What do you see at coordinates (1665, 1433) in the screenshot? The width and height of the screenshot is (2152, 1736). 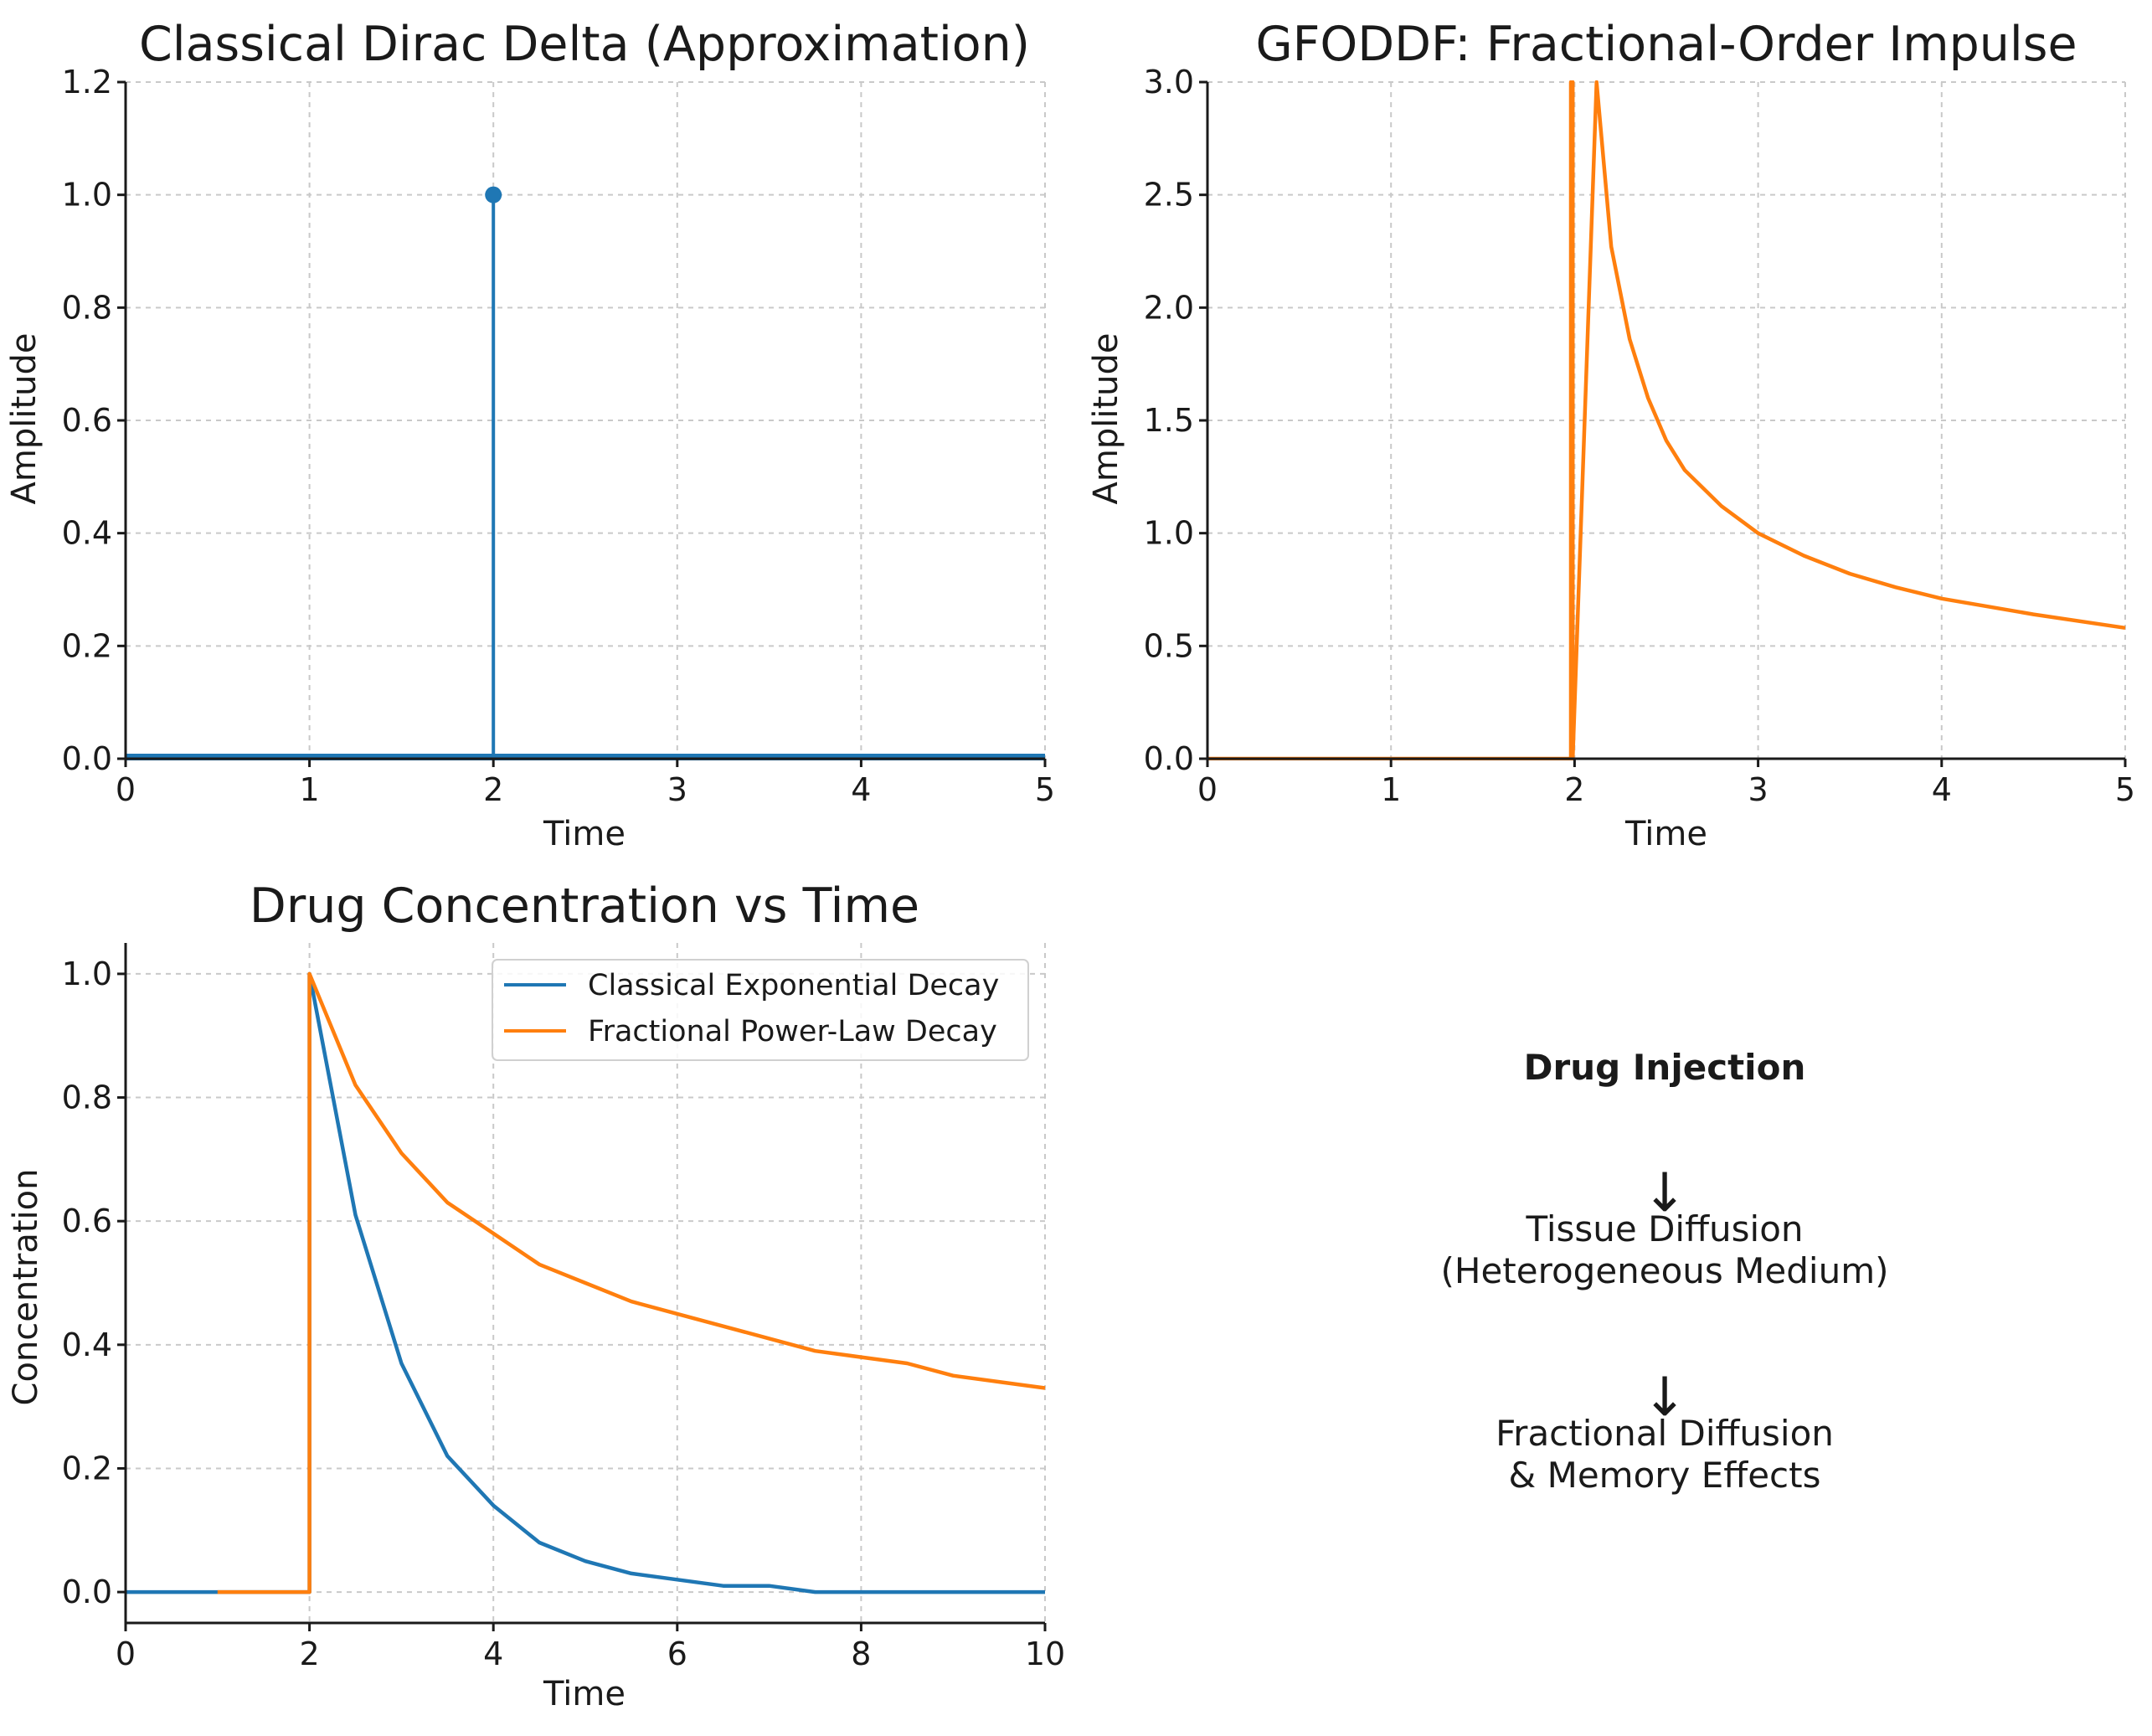 I see `flow-step-fractional-diffusion: Fractional Diffusion` at bounding box center [1665, 1433].